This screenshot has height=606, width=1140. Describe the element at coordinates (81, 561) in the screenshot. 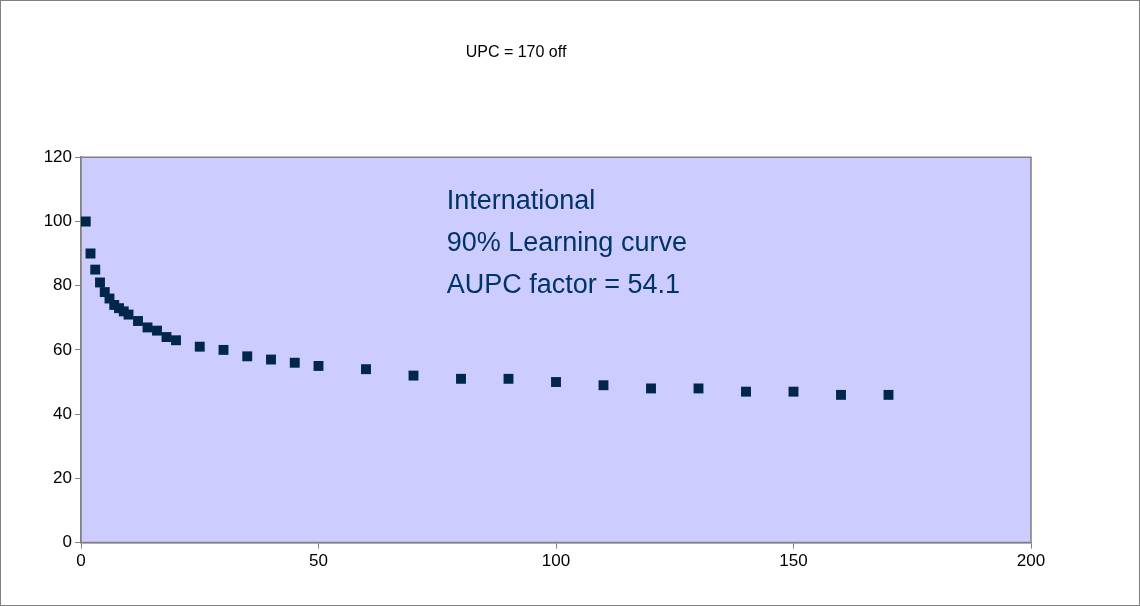

I see `x-tick-label: 0` at that location.